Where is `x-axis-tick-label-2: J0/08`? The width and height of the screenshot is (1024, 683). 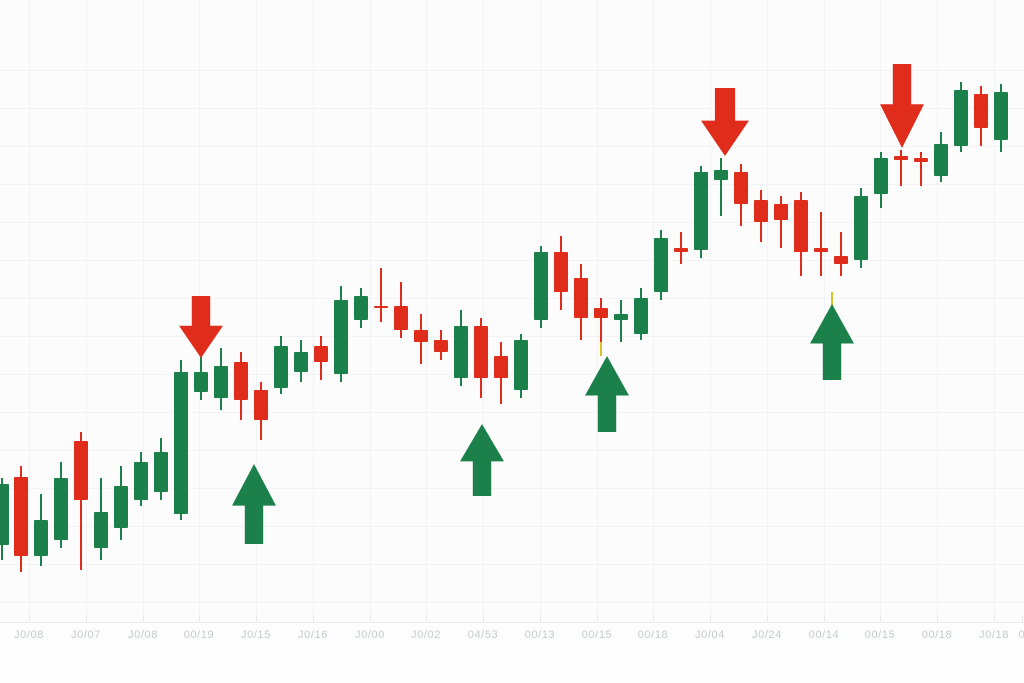
x-axis-tick-label-2: J0/08 is located at coordinates (143, 635).